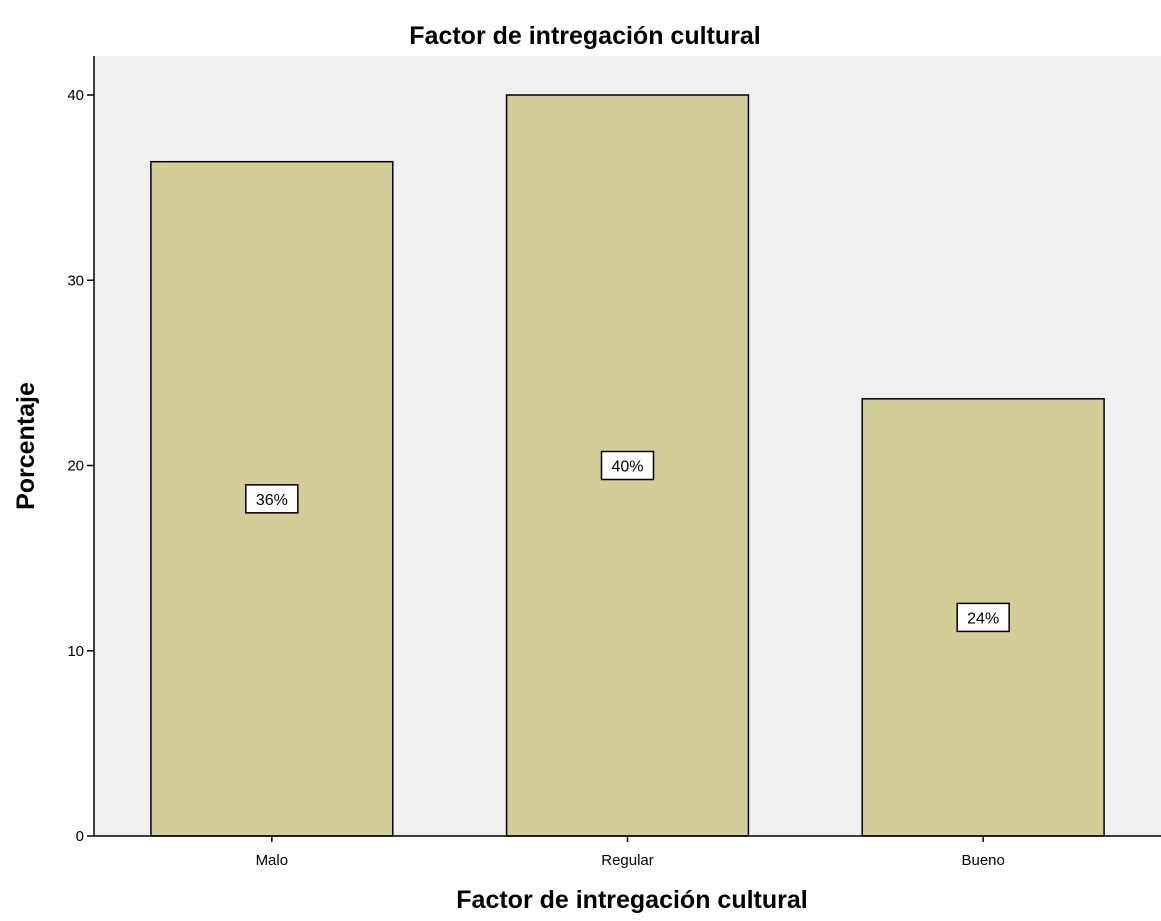  I want to click on x-ticks-layer: Malo Regular Bueno, so click(630, 852).